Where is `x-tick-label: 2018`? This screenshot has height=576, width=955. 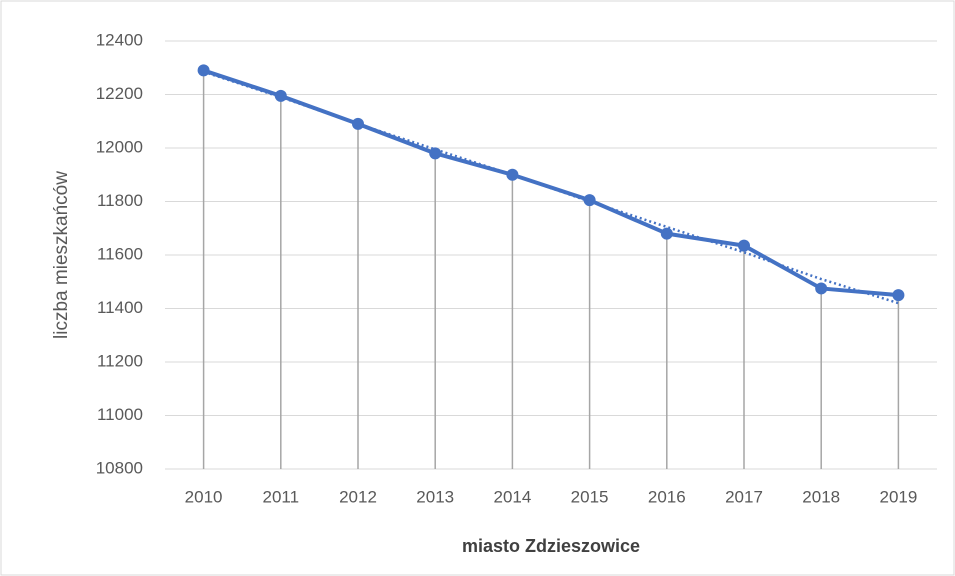 x-tick-label: 2018 is located at coordinates (821, 496).